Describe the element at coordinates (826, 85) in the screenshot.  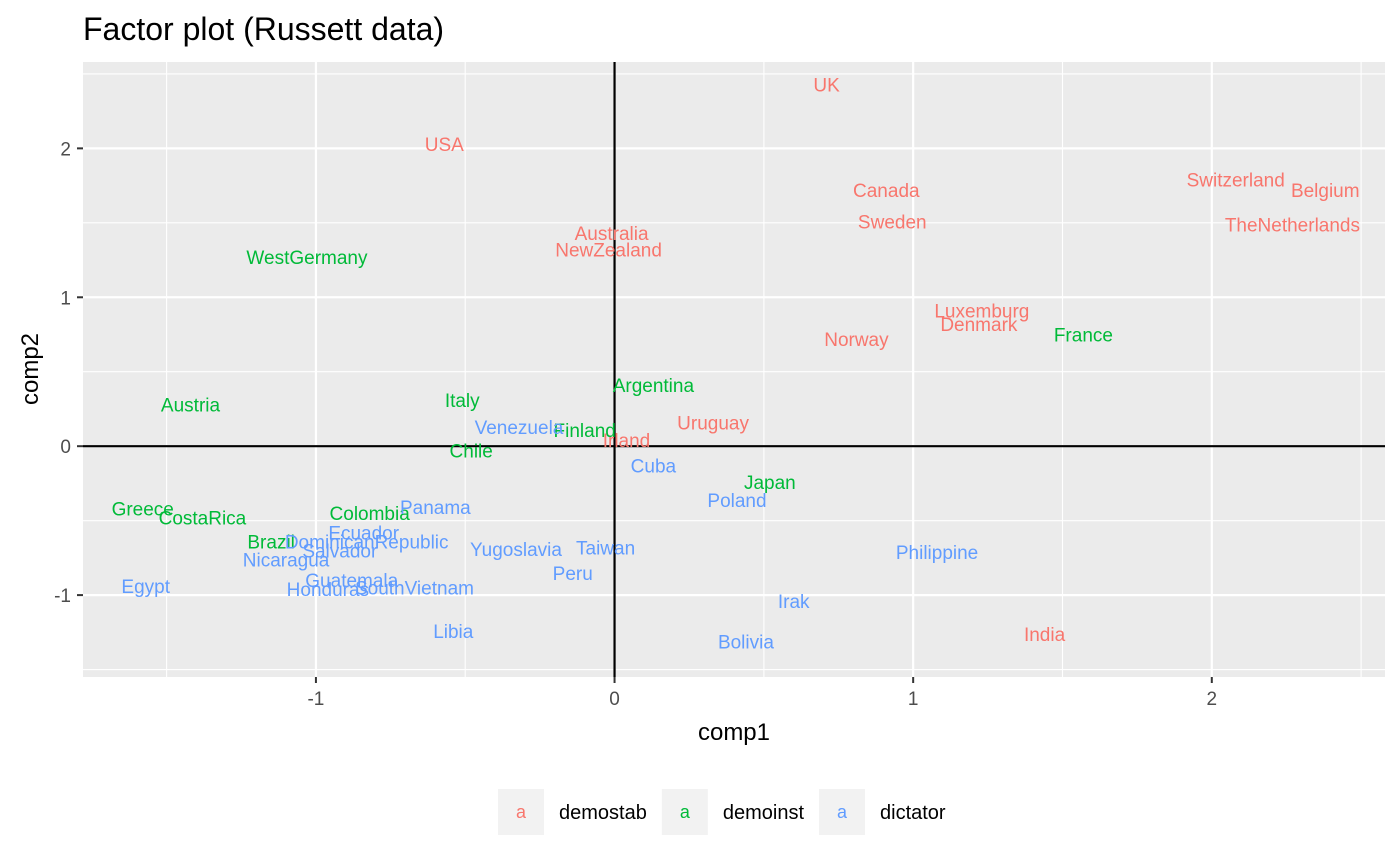
I see `point-label-uk: UK` at that location.